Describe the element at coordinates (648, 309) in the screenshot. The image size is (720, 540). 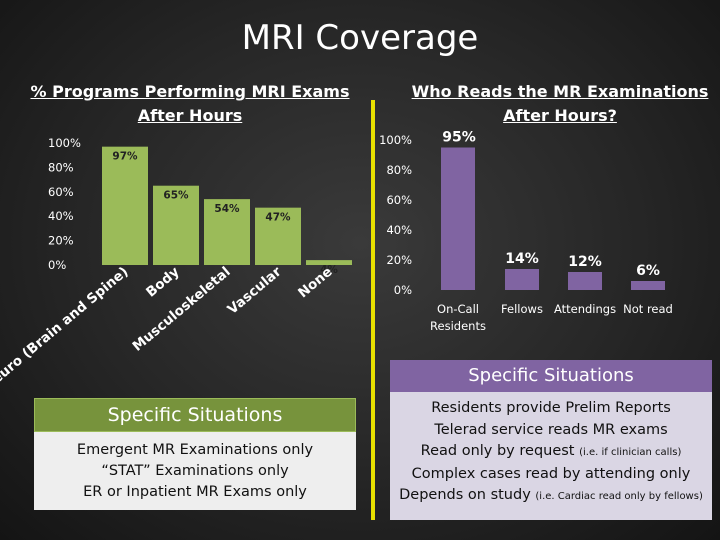
I see `right-x-category-label: Not read` at that location.